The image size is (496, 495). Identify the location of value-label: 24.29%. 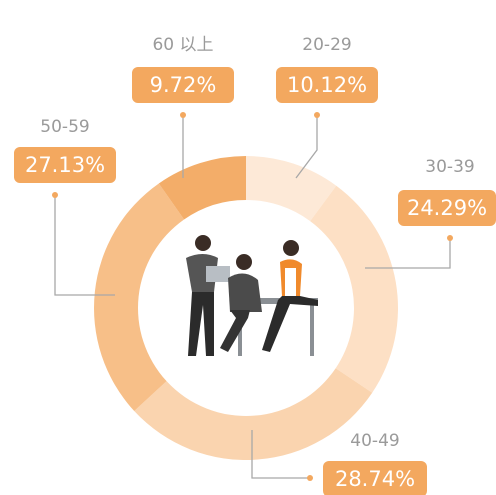
(447, 208).